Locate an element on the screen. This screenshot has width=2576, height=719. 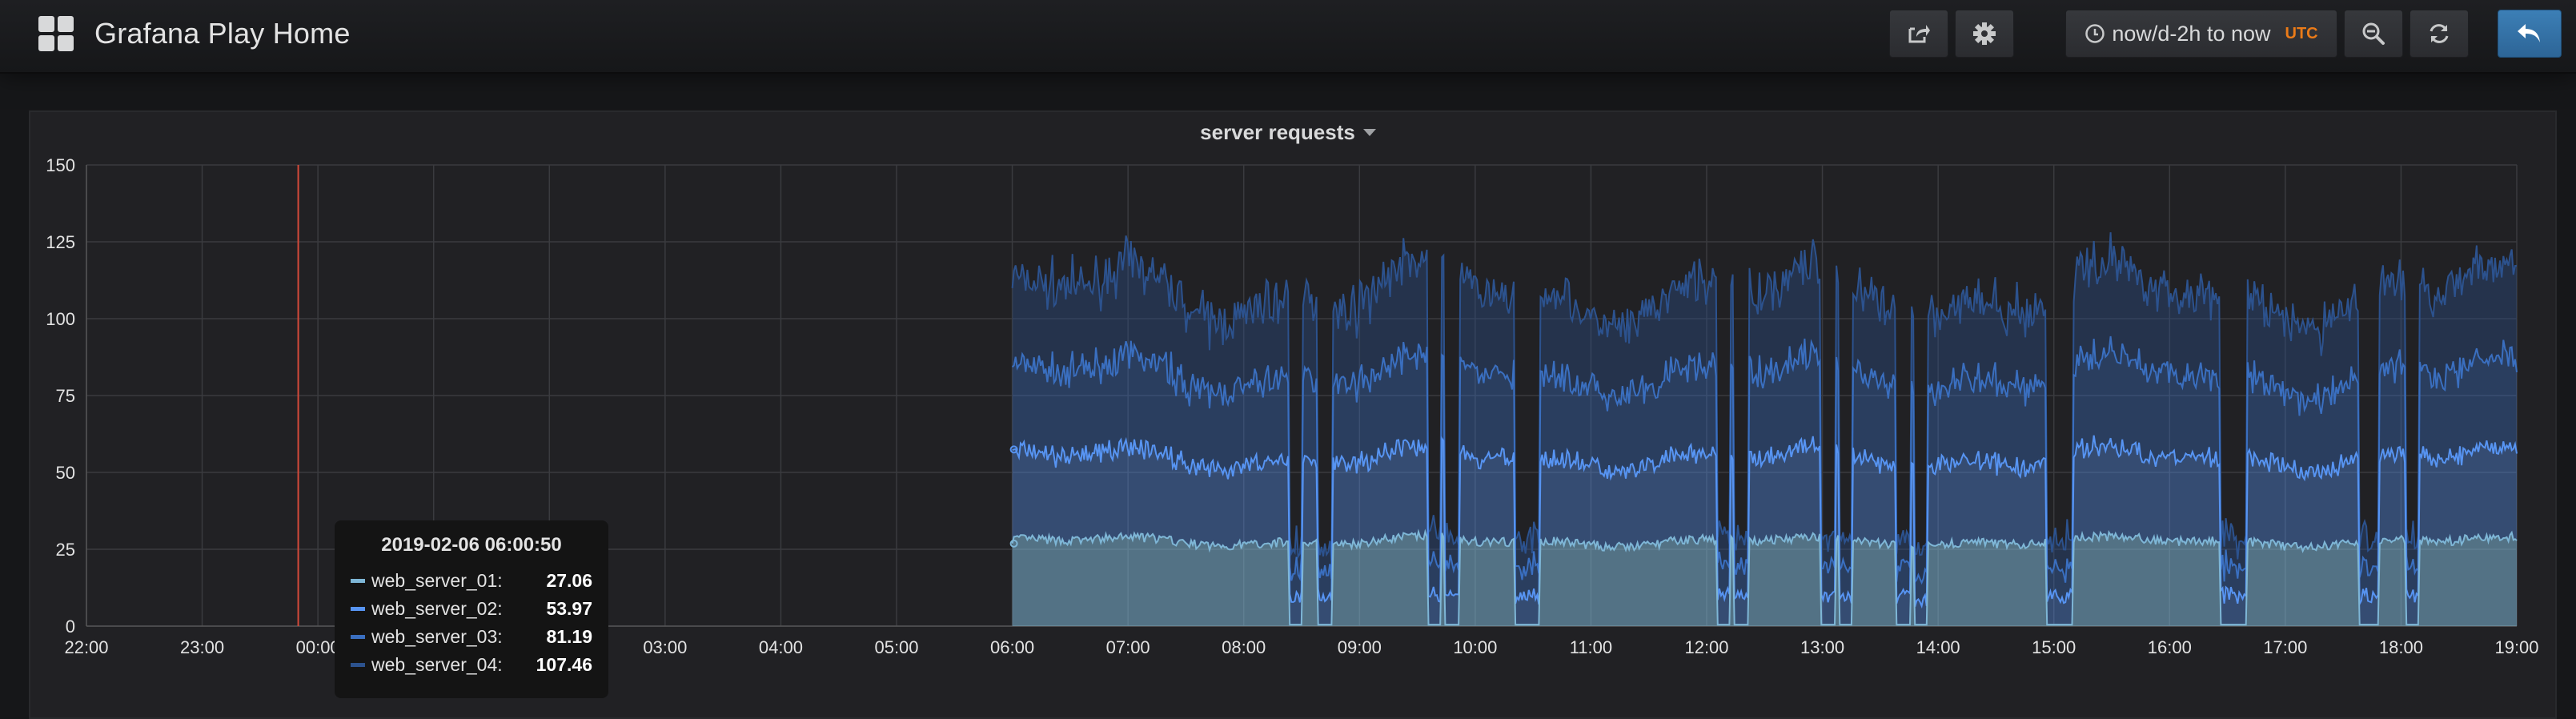
time-range-picker: now/d-2h to now UTC is located at coordinates (2201, 34).